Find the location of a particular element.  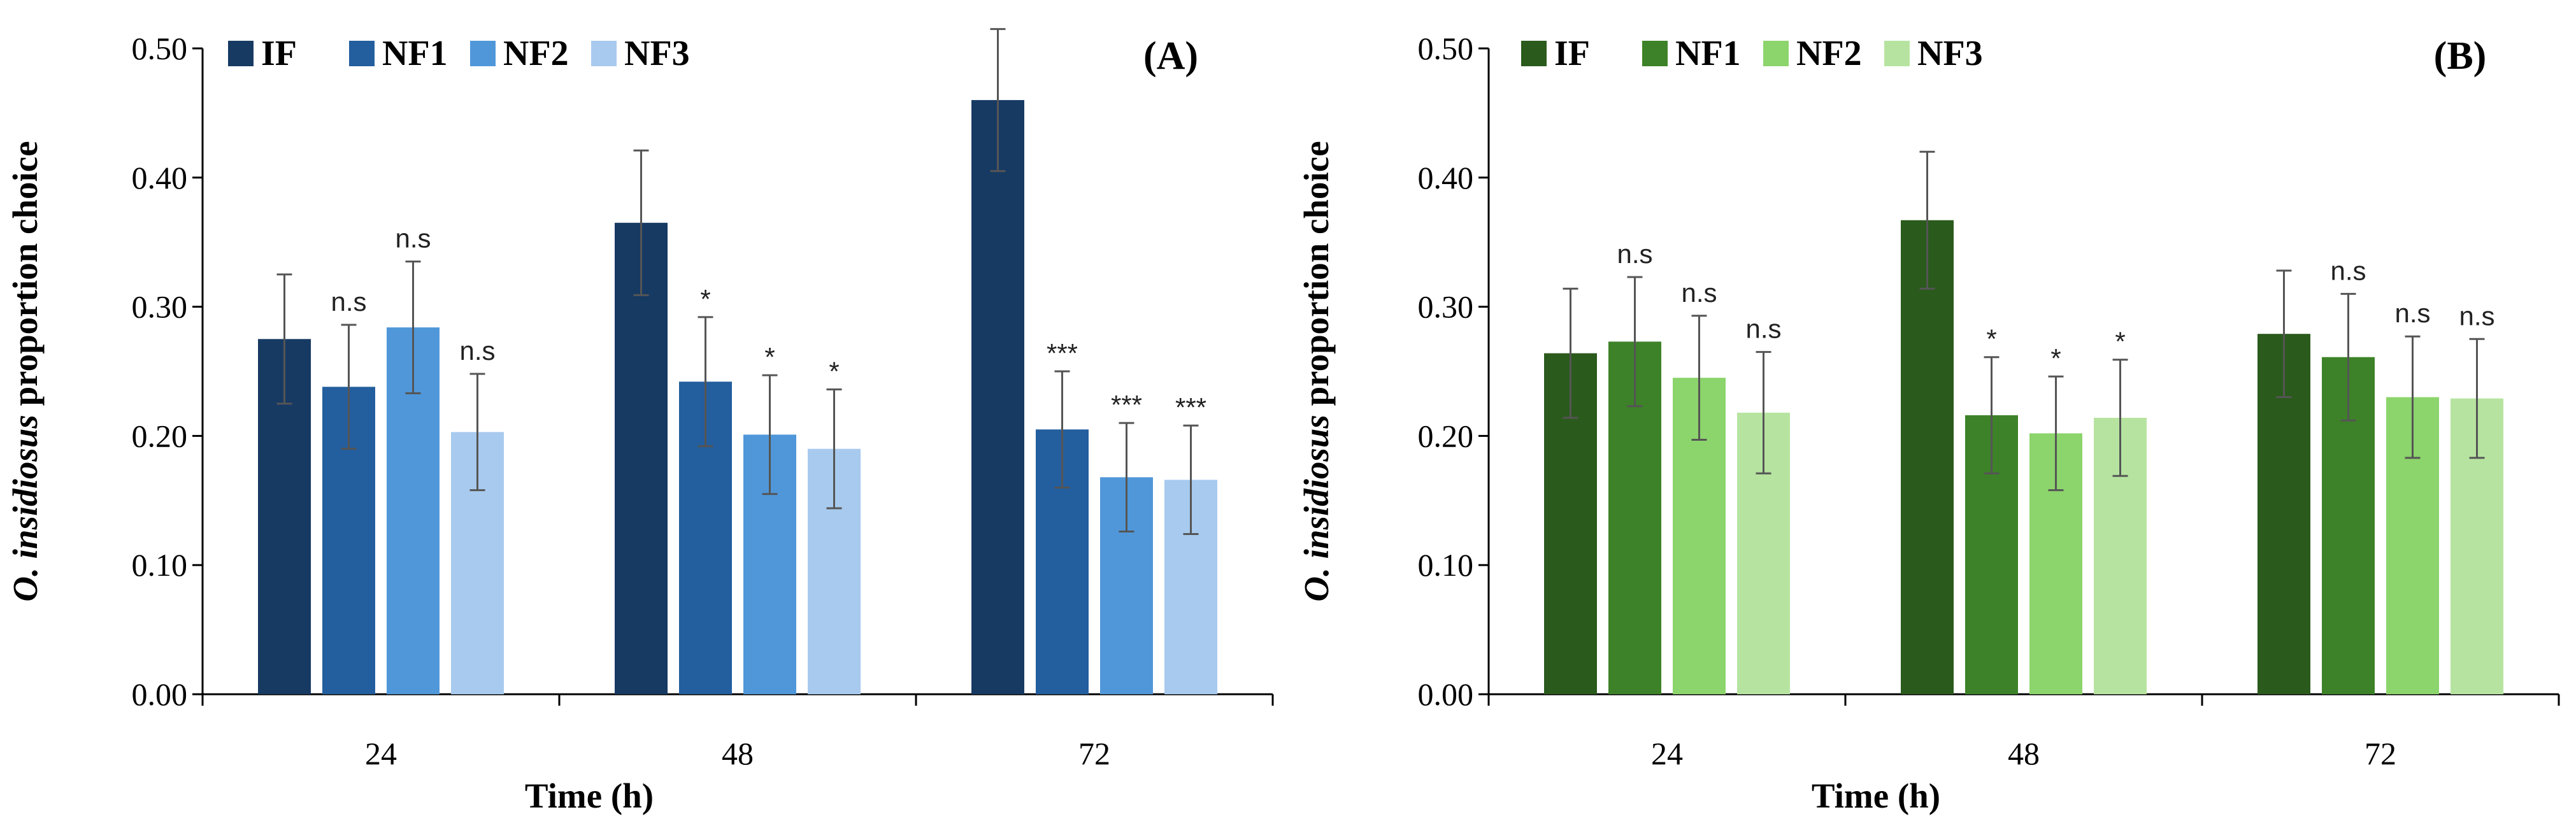

panel-label: (A) is located at coordinates (1170, 56).